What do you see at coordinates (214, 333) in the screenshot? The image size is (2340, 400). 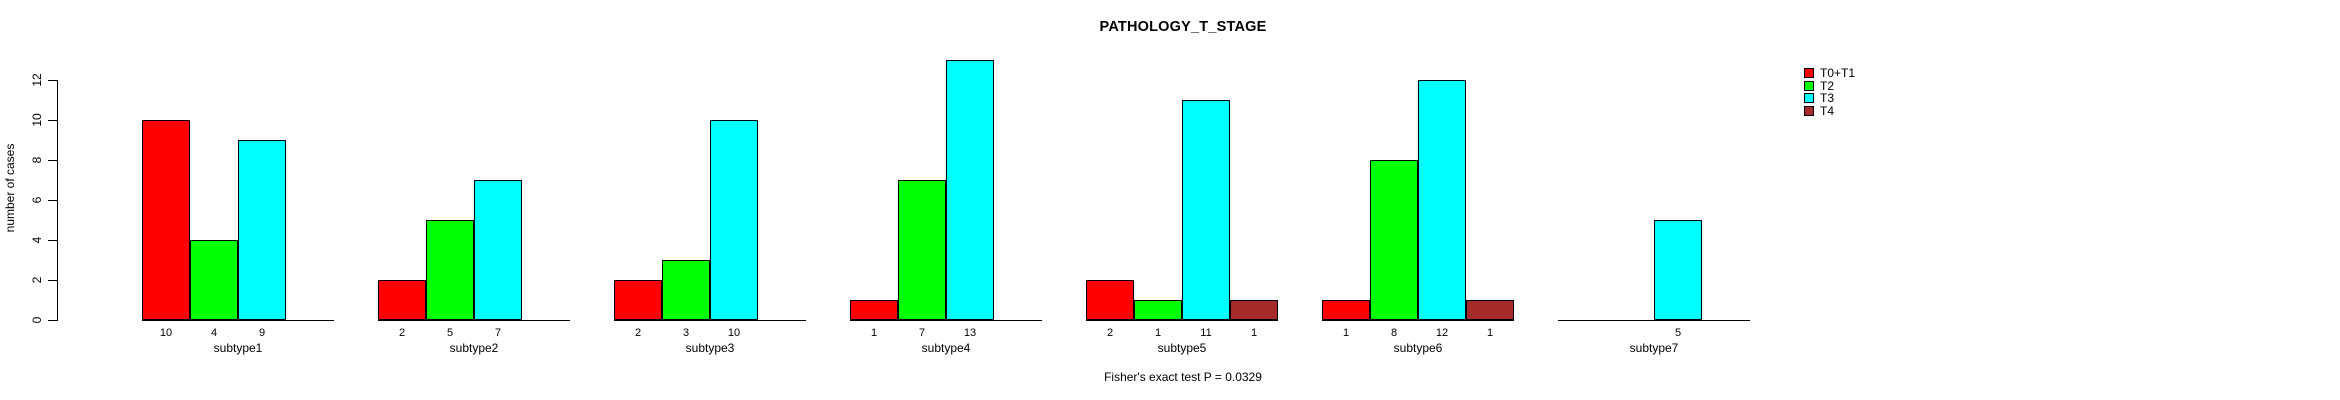 I see `bar-value-label: 4` at bounding box center [214, 333].